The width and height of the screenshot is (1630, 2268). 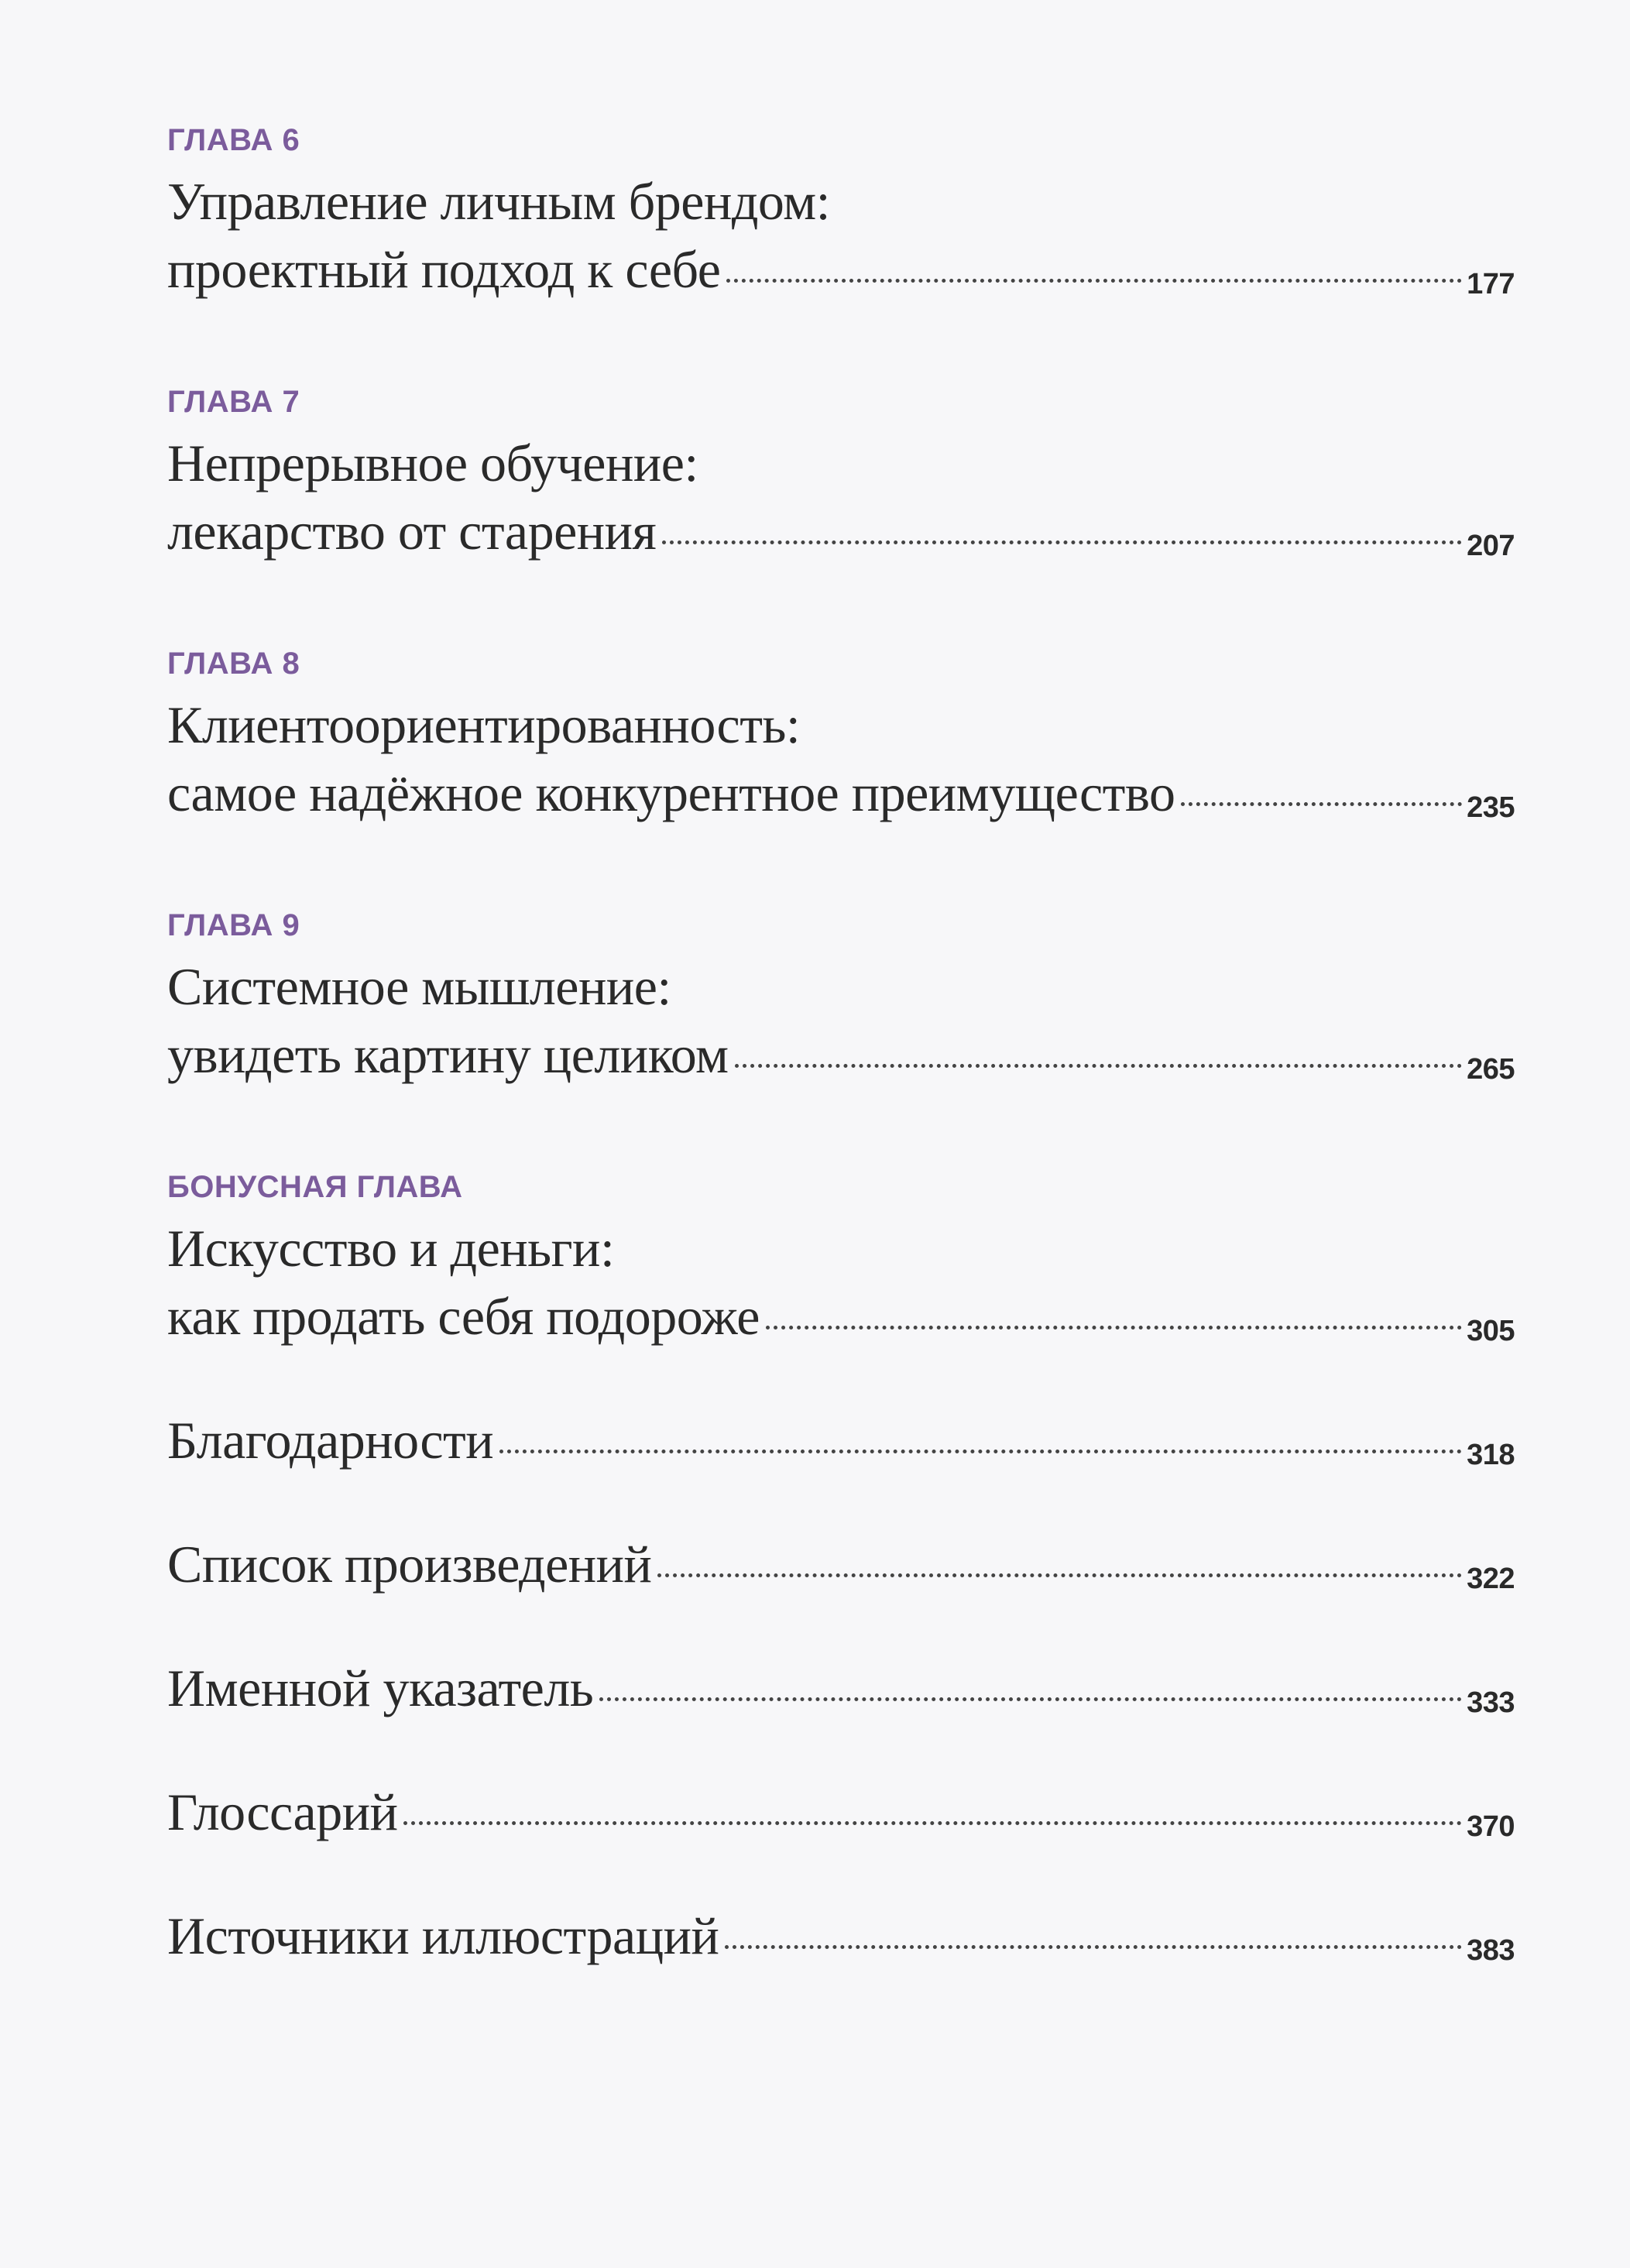 What do you see at coordinates (1491, 1702) in the screenshot?
I see `page-number: 333` at bounding box center [1491, 1702].